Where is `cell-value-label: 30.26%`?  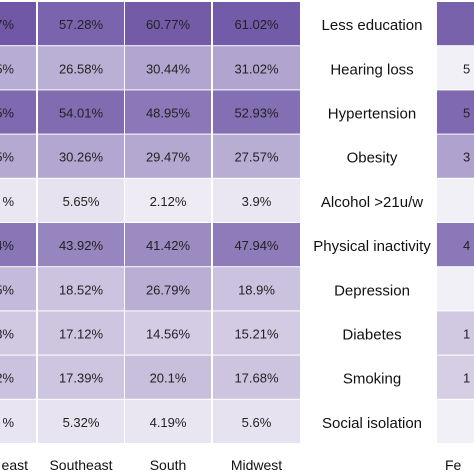 cell-value-label: 30.26% is located at coordinates (81, 157).